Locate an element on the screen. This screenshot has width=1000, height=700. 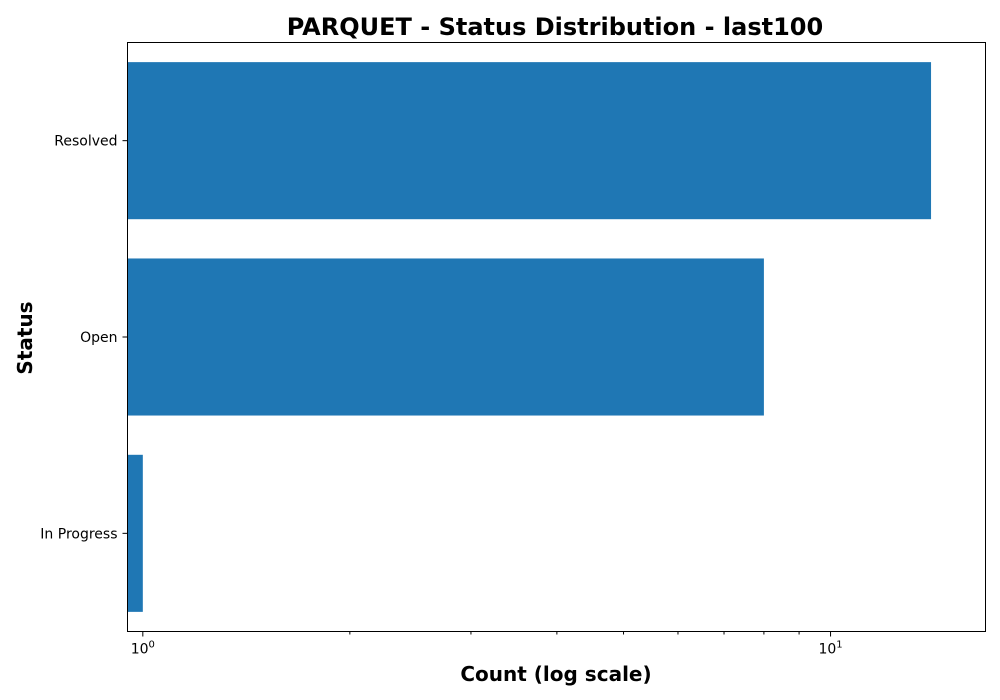
y-axis-ticks: Resolved Open In Progress is located at coordinates (84, 338).